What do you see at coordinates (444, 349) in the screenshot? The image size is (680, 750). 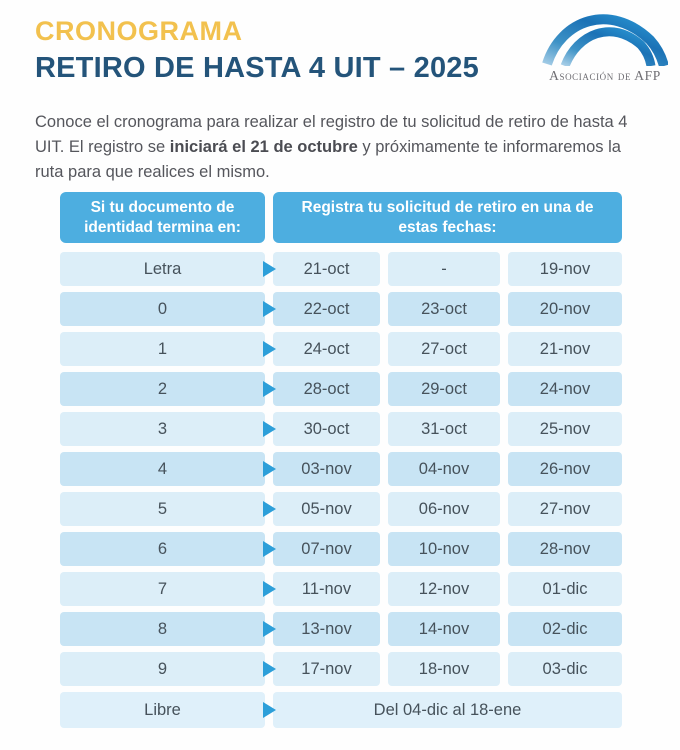 I see `date-cell: 27-oct` at bounding box center [444, 349].